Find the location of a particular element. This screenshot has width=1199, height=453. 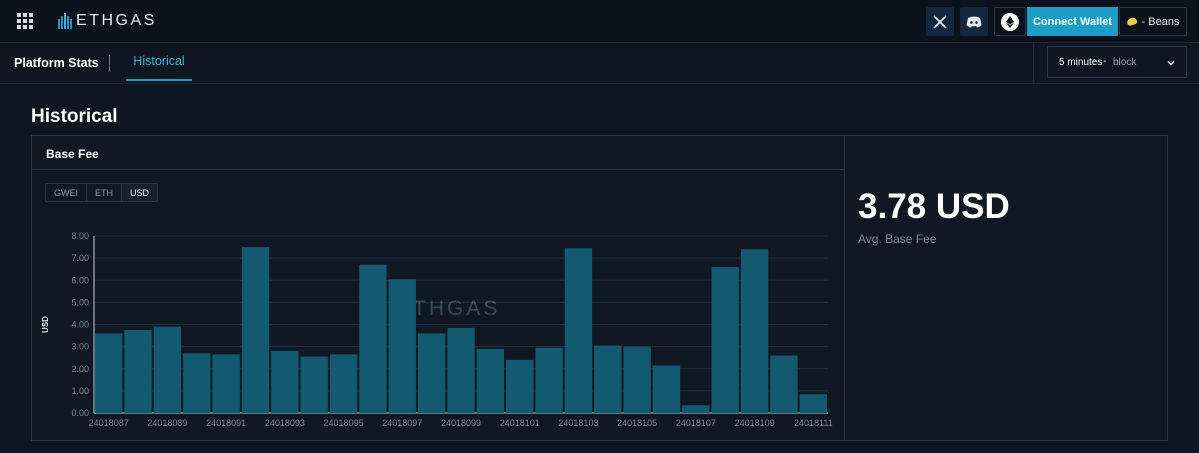

x-social-button is located at coordinates (940, 21).